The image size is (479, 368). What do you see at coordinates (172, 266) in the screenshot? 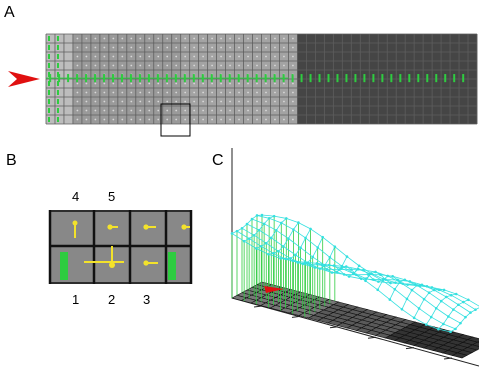
I see `green-bar` at bounding box center [172, 266].